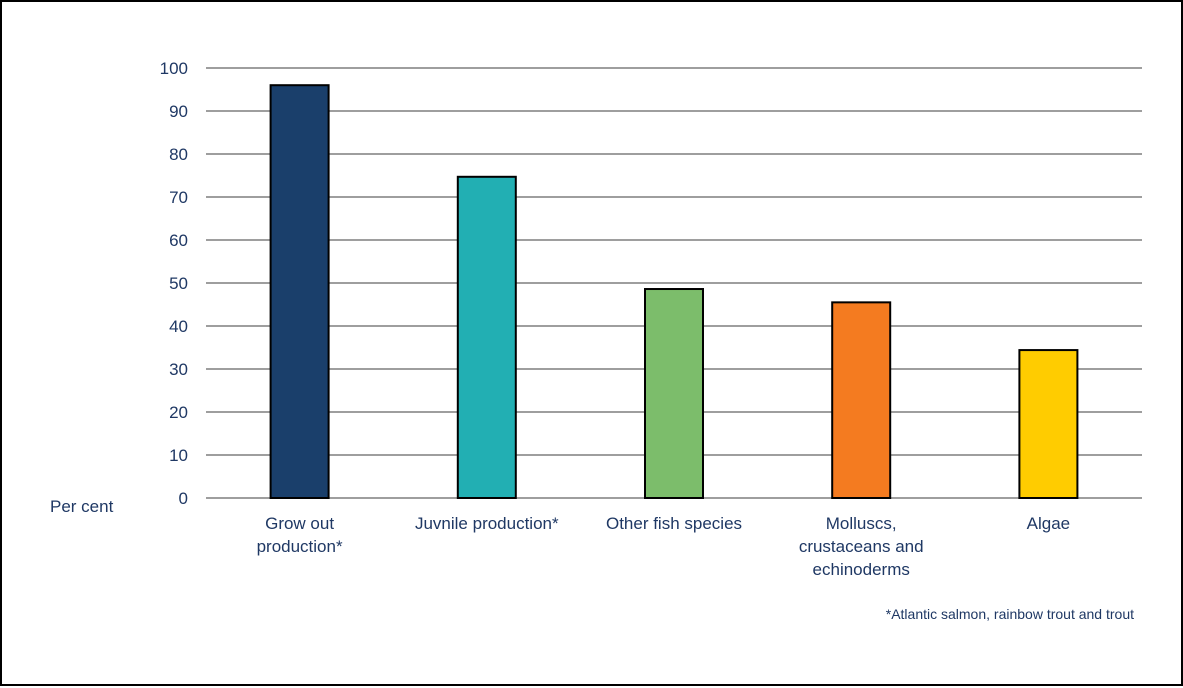  What do you see at coordinates (300, 546) in the screenshot?
I see `x-category-label-line: production*` at bounding box center [300, 546].